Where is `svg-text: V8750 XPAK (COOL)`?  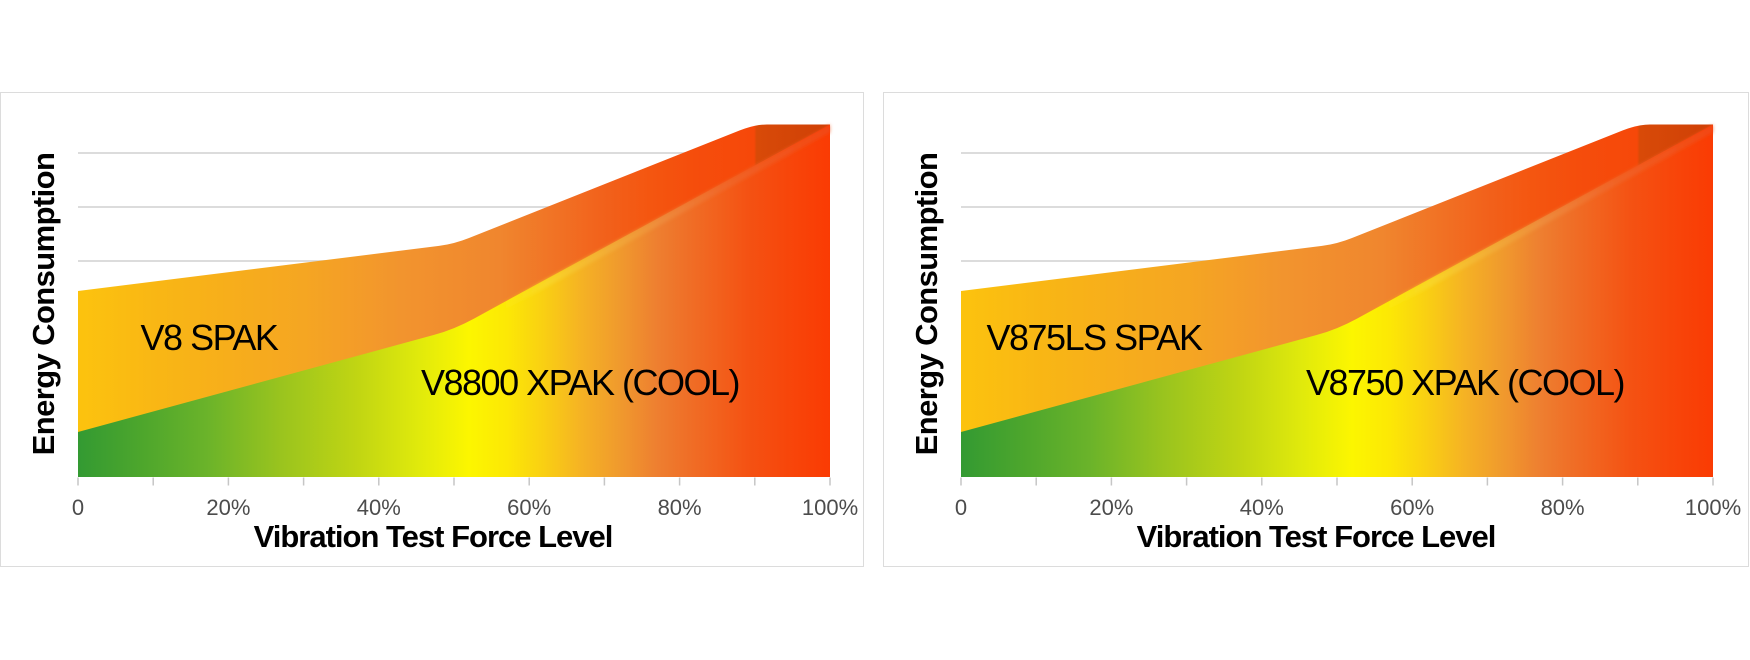 svg-text: V8750 XPAK (COOL) is located at coordinates (1465, 382).